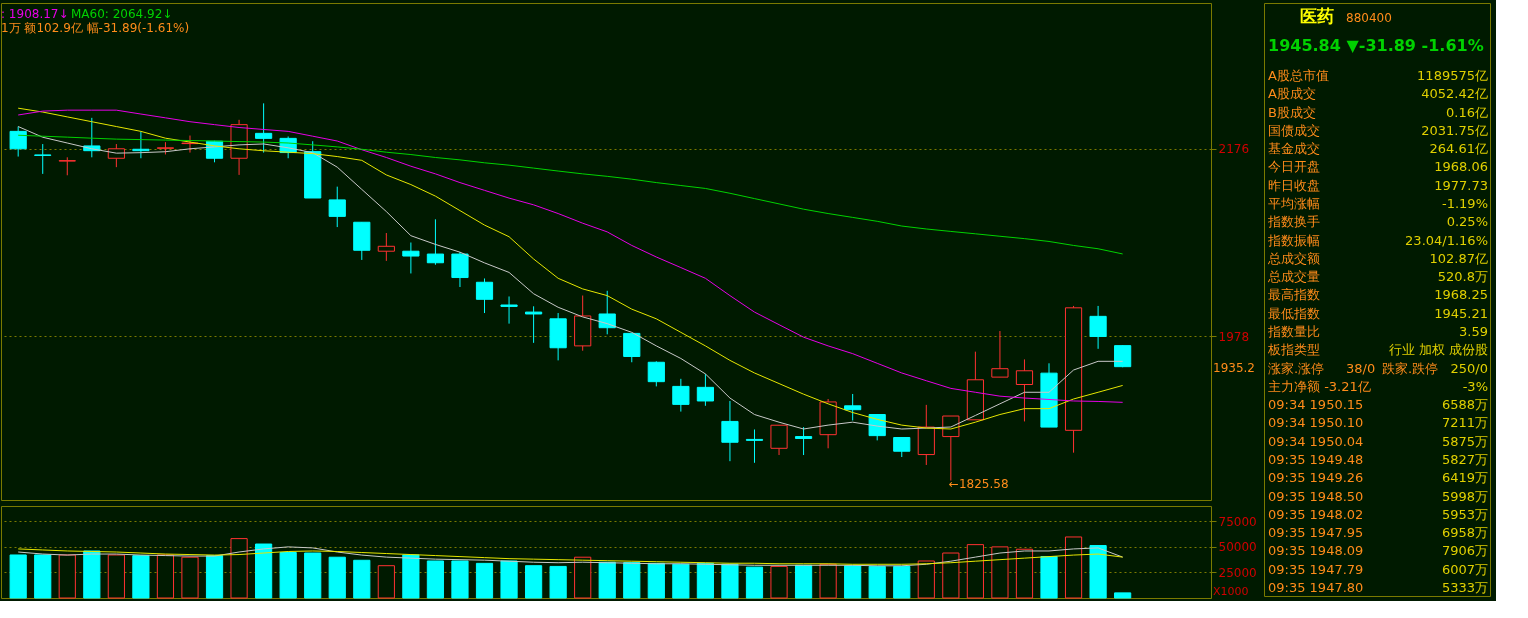  What do you see at coordinates (1378, 459) in the screenshot?
I see `text: 09:35 1949.48 5827万` at bounding box center [1378, 459].